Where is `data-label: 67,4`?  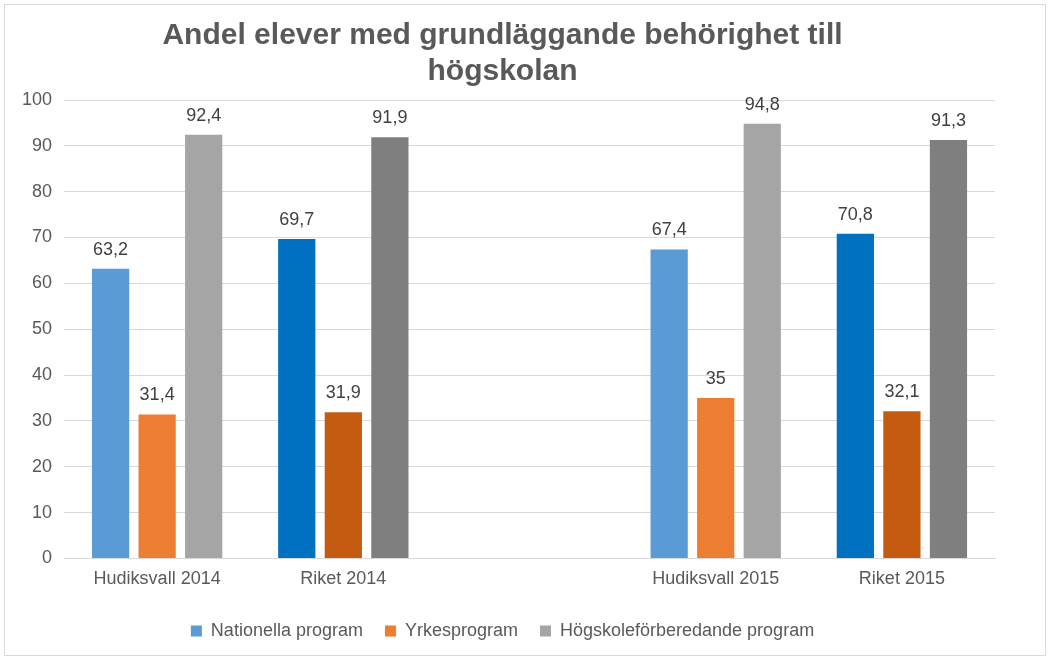
data-label: 67,4 is located at coordinates (669, 229).